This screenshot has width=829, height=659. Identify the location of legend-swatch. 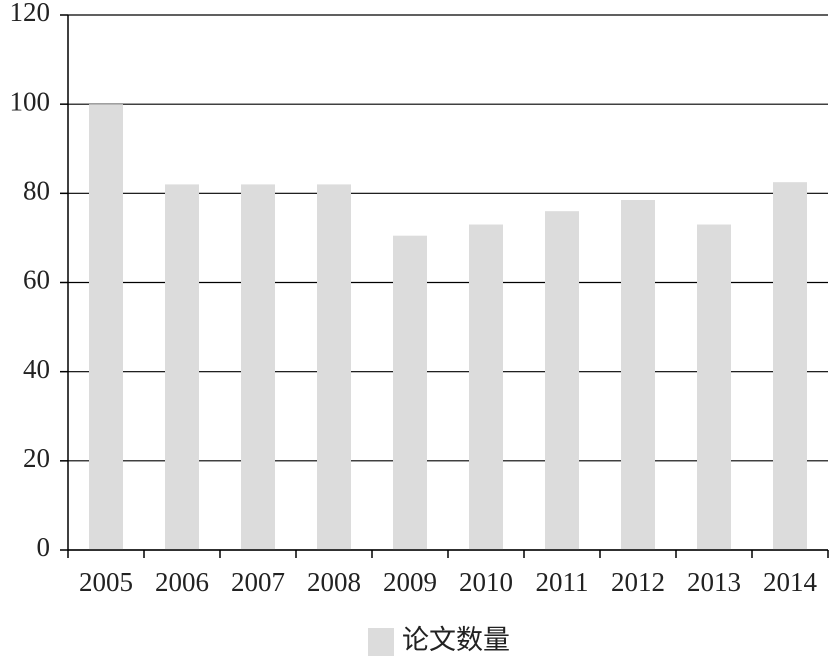
(381, 642).